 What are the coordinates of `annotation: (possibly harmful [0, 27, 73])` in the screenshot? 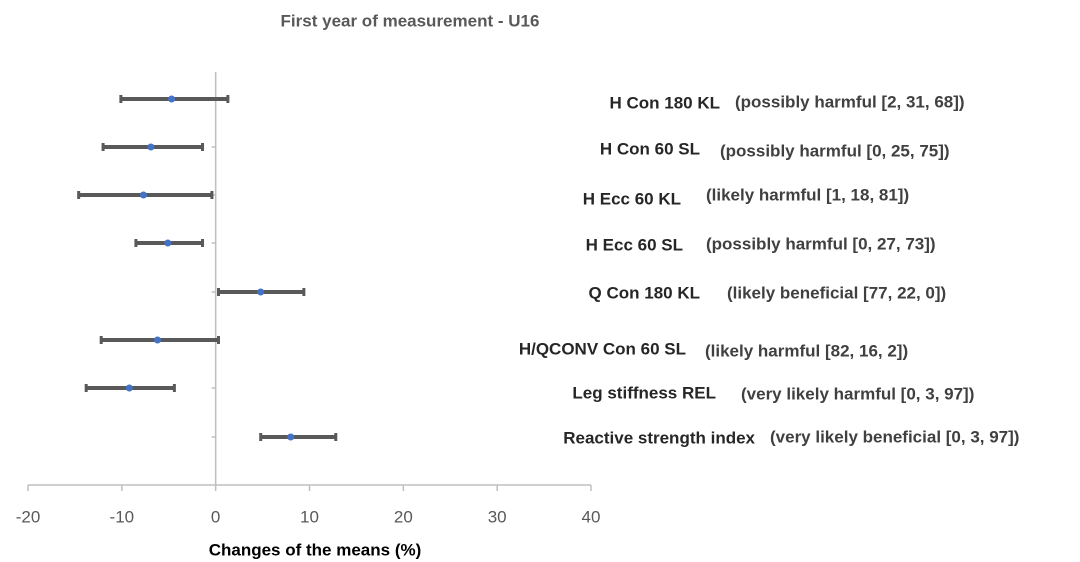 It's located at (821, 243).